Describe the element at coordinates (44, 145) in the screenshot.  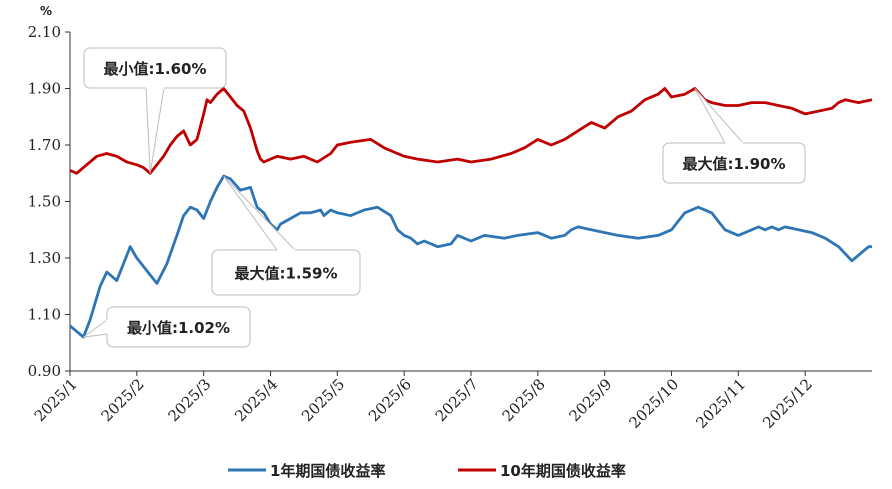
I see `y-tick-label: 1.70` at that location.